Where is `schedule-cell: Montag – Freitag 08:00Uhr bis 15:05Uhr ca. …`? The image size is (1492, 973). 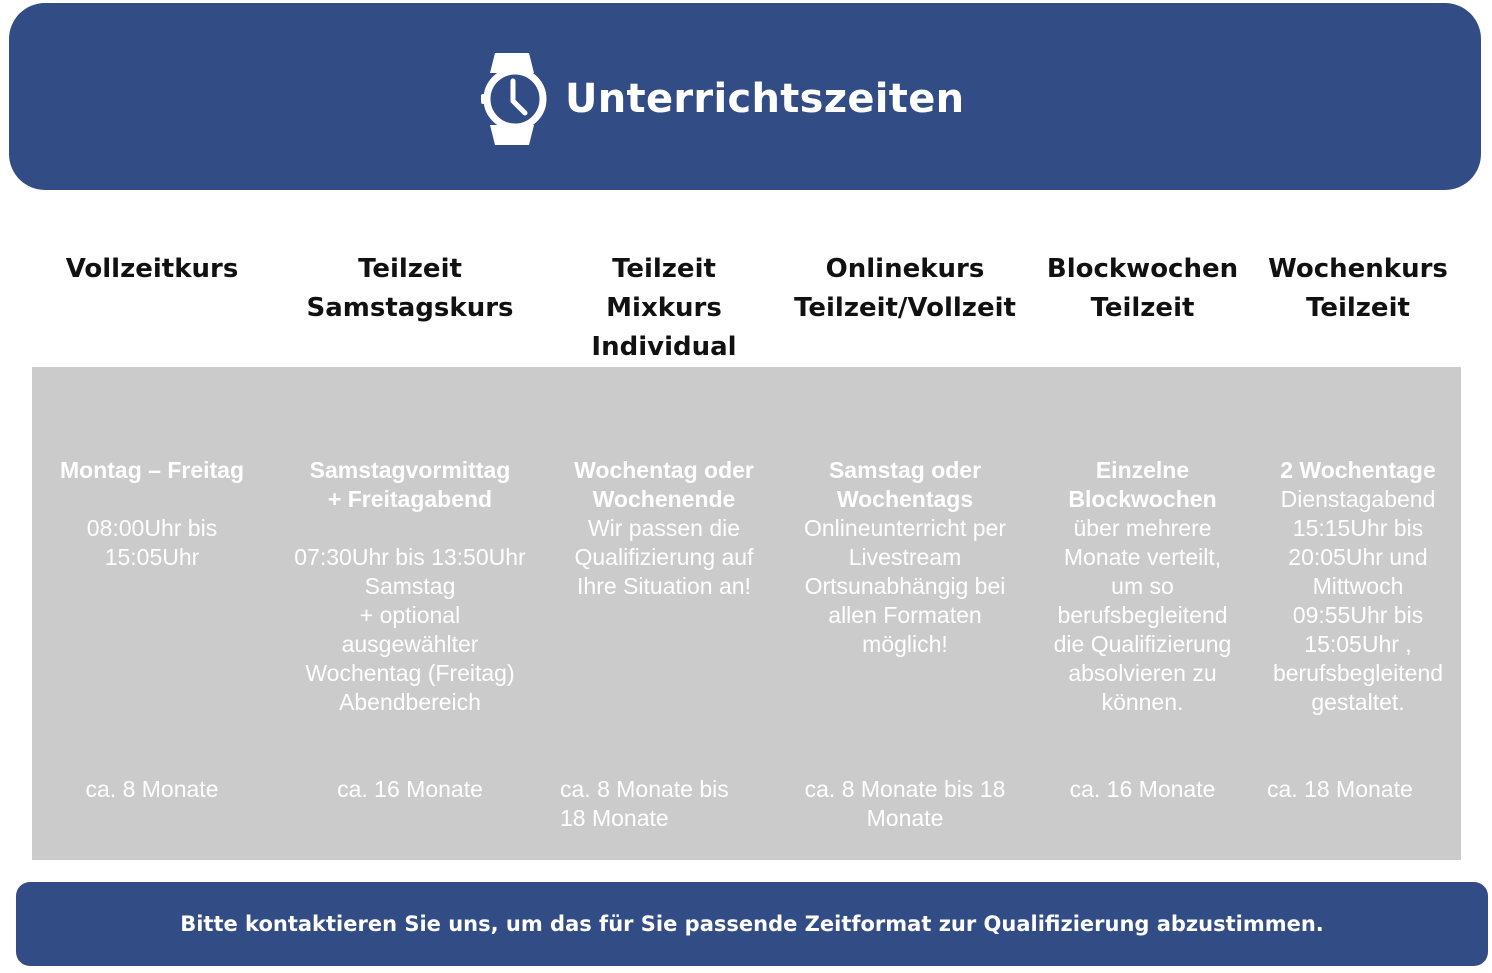 schedule-cell: Montag – Freitag 08:00Uhr bis 15:05Uhr ca. … is located at coordinates (152, 613).